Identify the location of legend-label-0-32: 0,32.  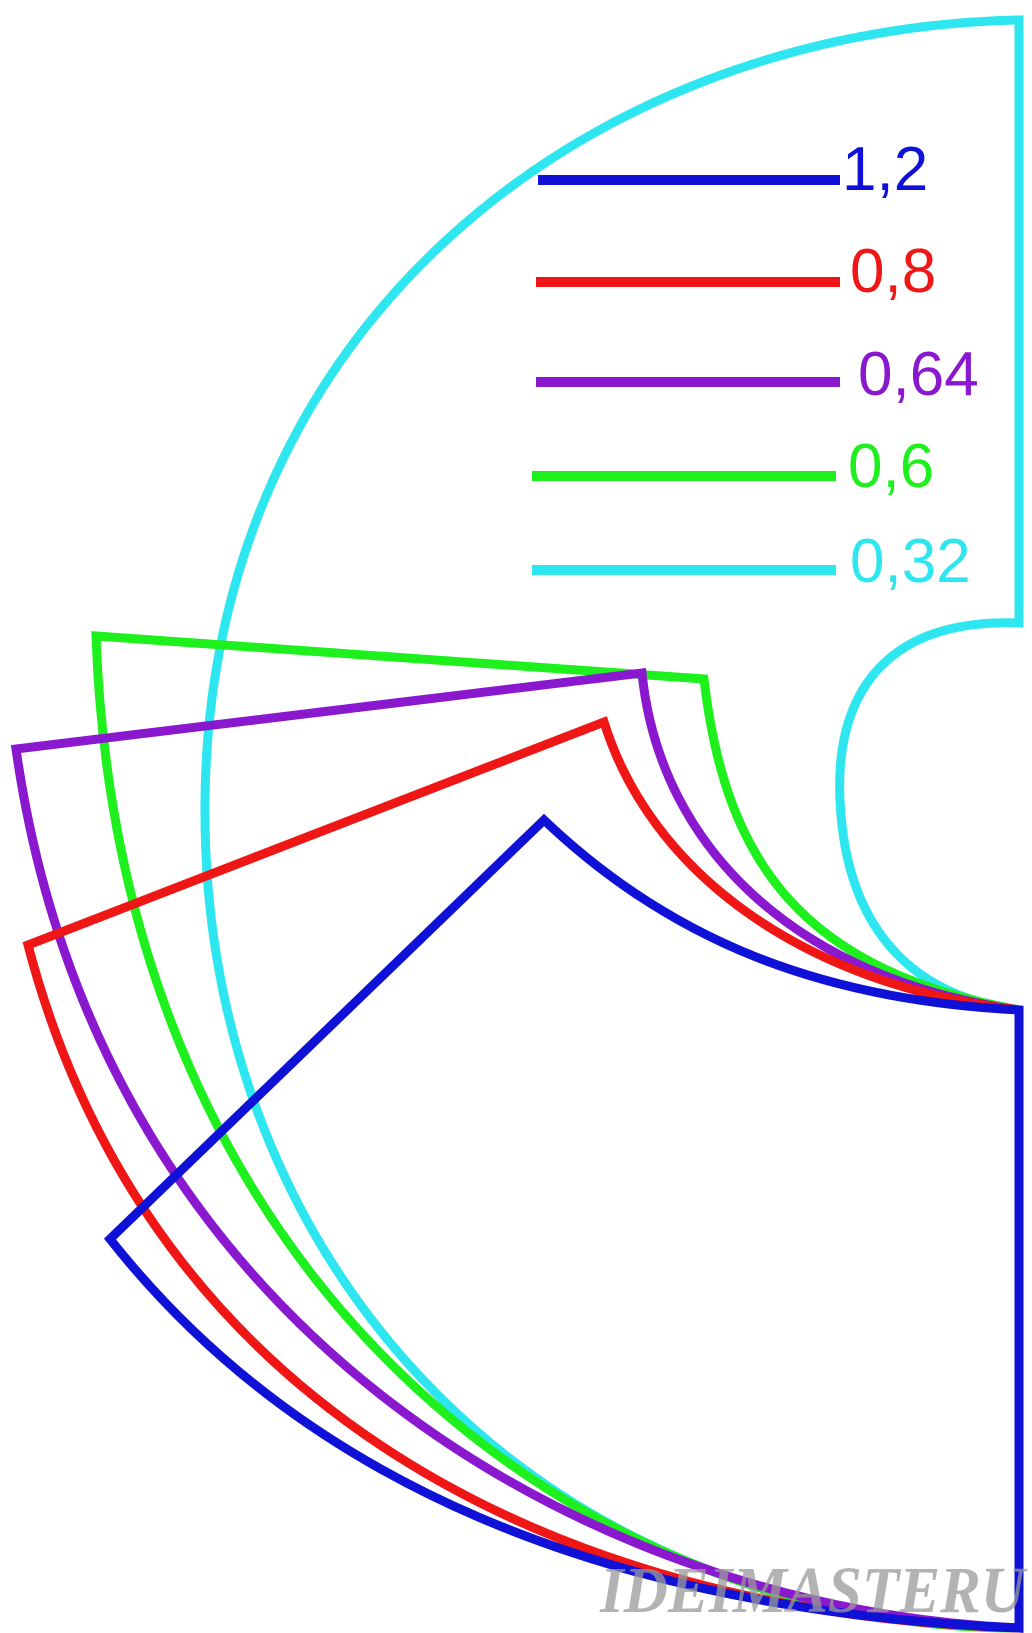
(910, 561).